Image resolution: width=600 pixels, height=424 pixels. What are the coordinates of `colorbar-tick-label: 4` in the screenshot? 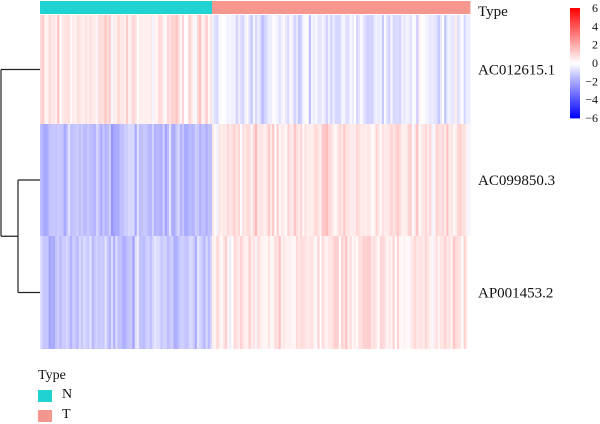 It's located at (595, 26).